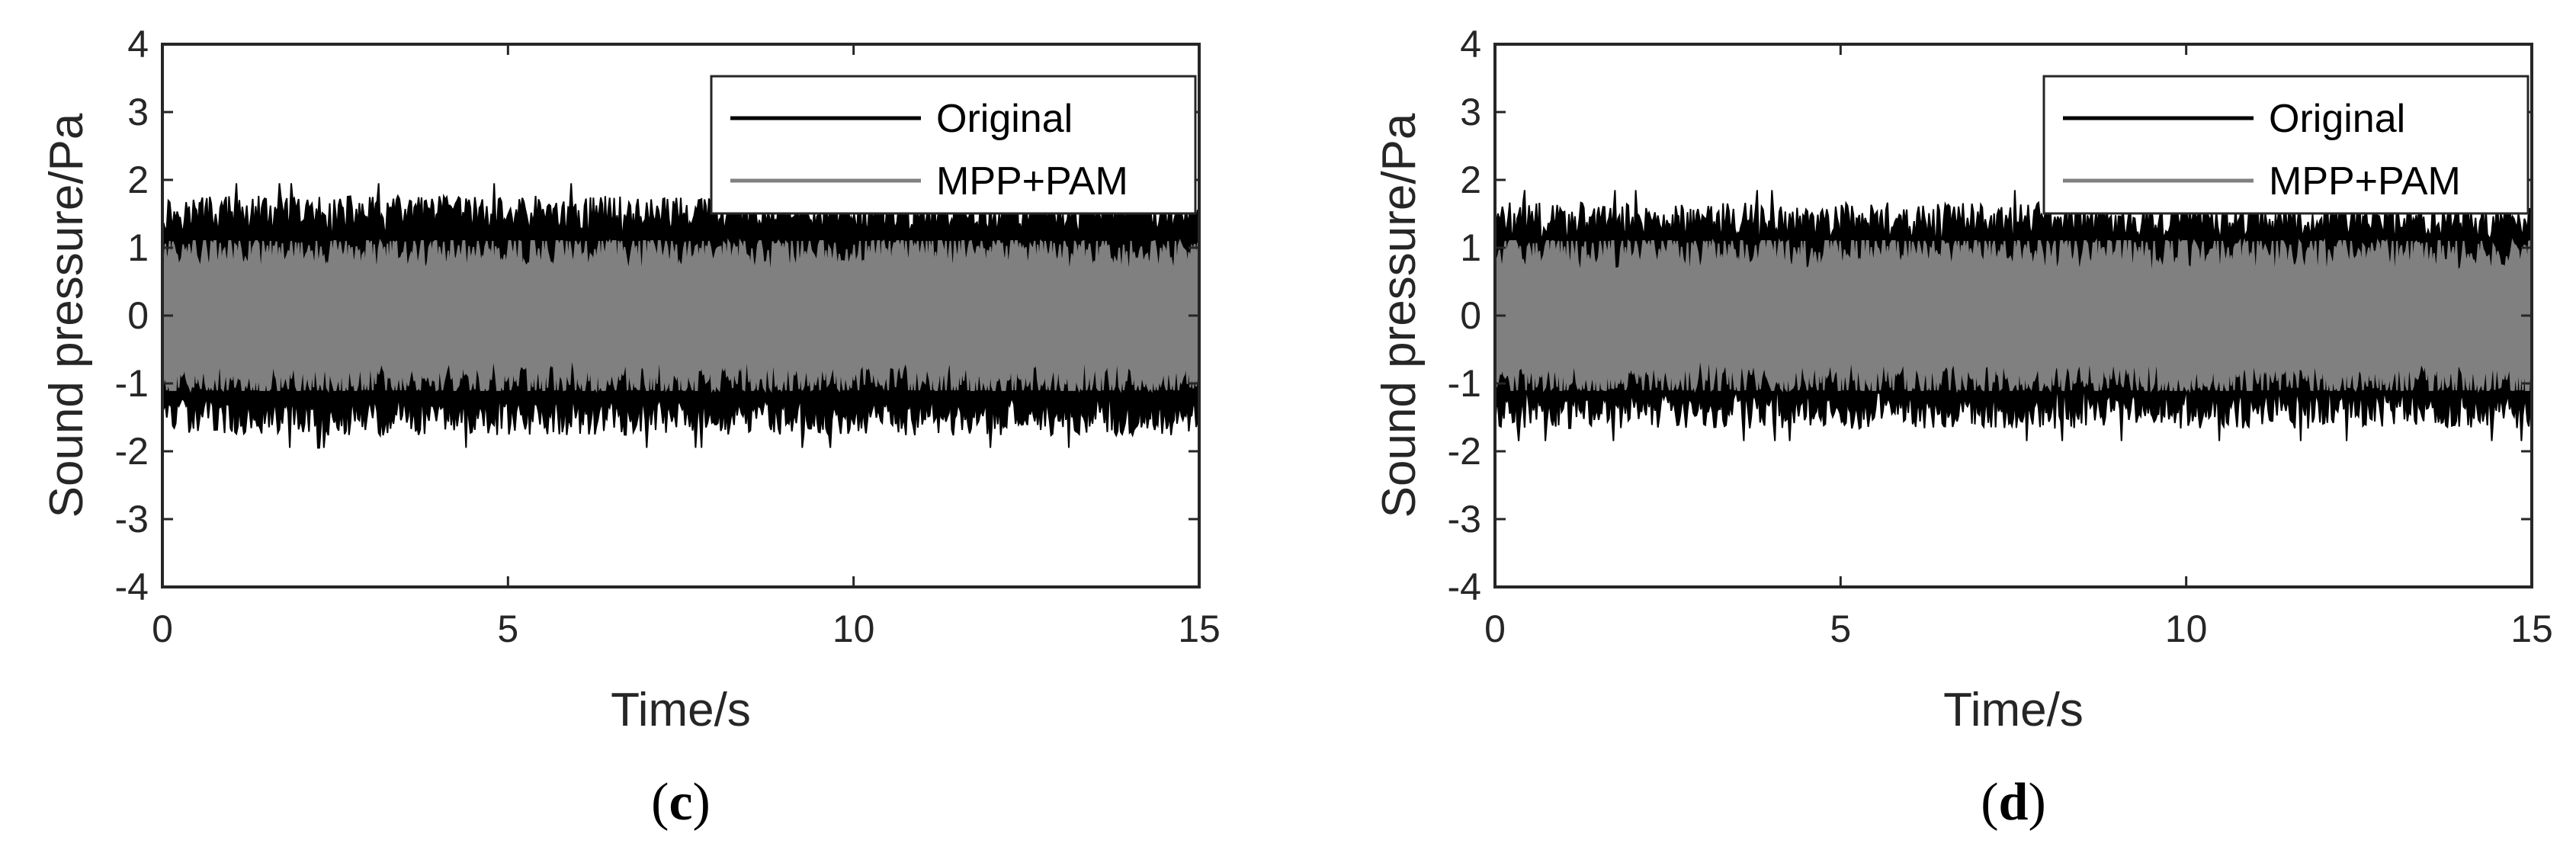 This screenshot has width=2576, height=853. I want to click on panel-label: (d), so click(2013, 802).